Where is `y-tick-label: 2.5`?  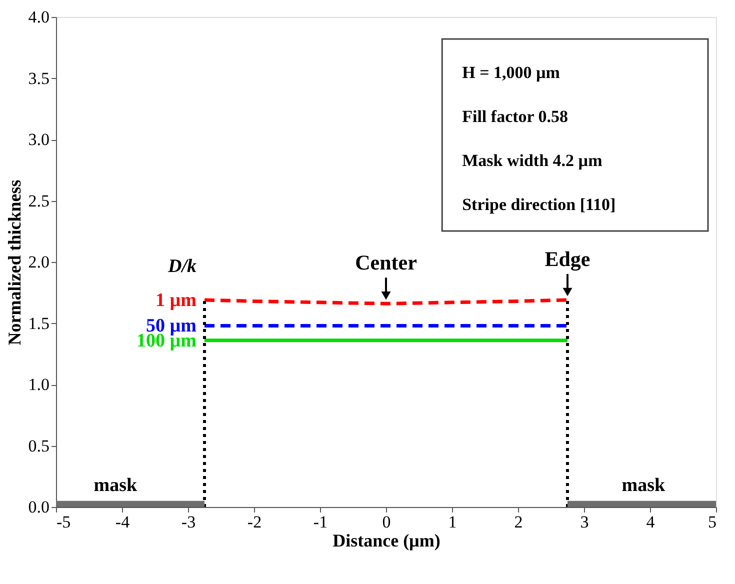
y-tick-label: 2.5 is located at coordinates (39, 200).